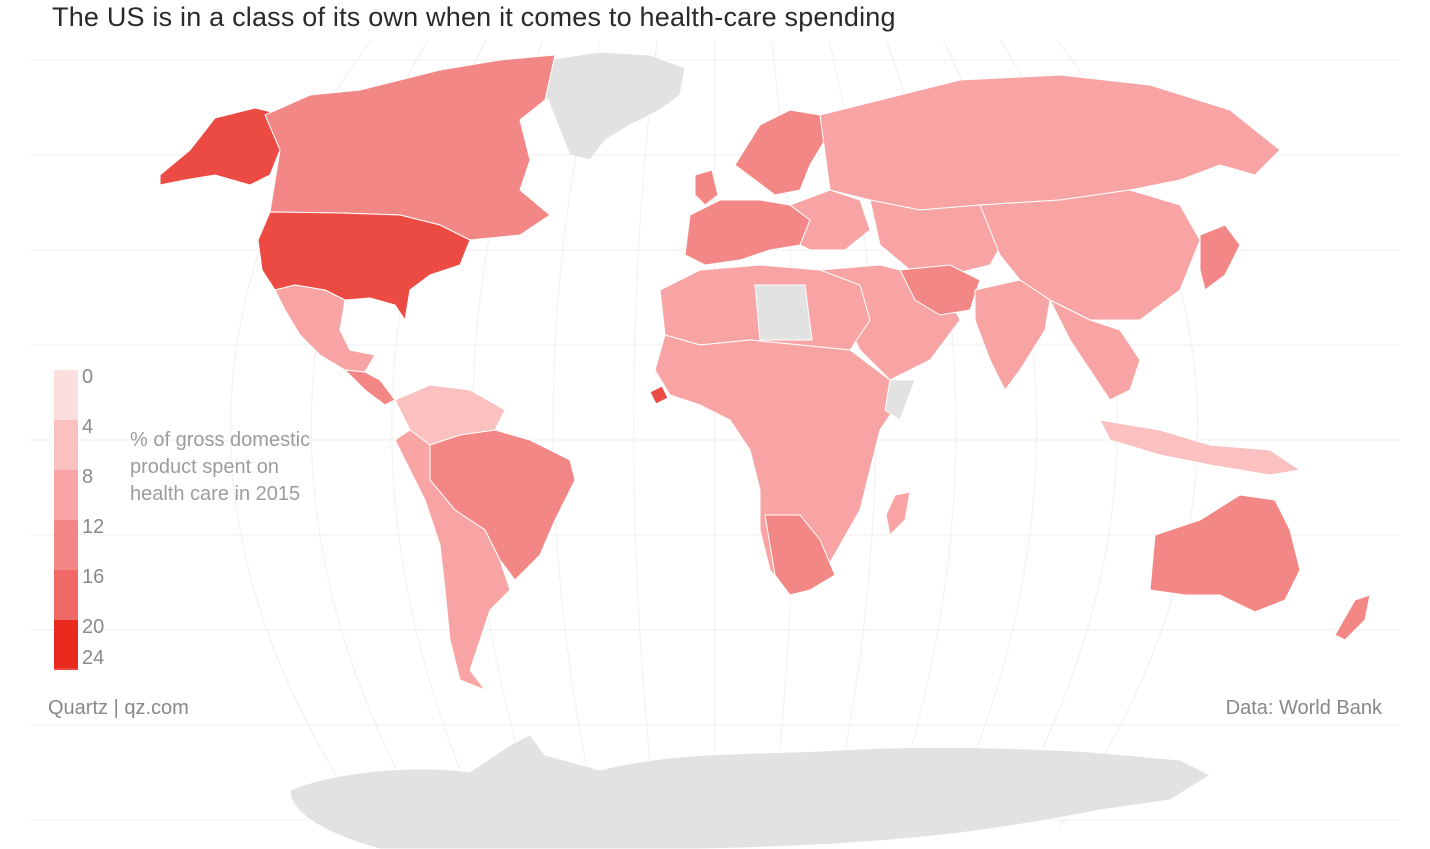 The height and width of the screenshot is (849, 1430). I want to click on legend-tick-label: 24, so click(93, 658).